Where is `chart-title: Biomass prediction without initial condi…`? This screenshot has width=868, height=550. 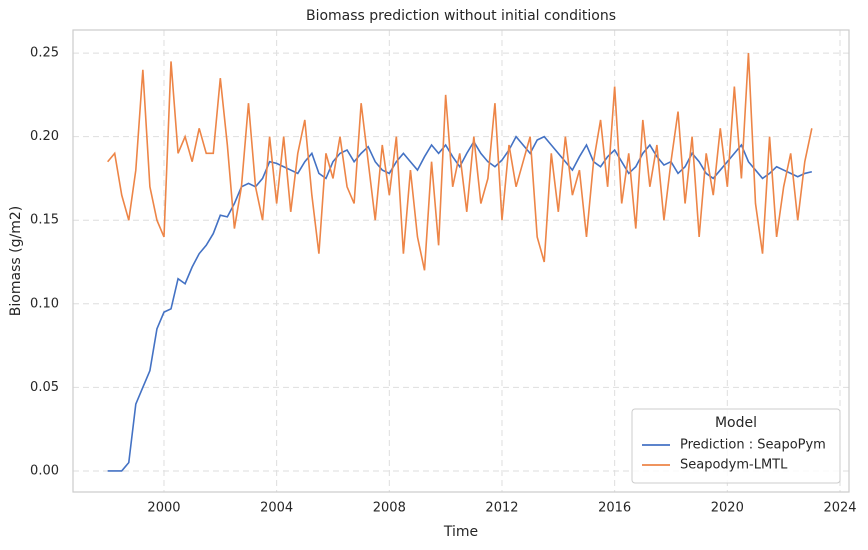 chart-title: Biomass prediction without initial condi… is located at coordinates (461, 16).